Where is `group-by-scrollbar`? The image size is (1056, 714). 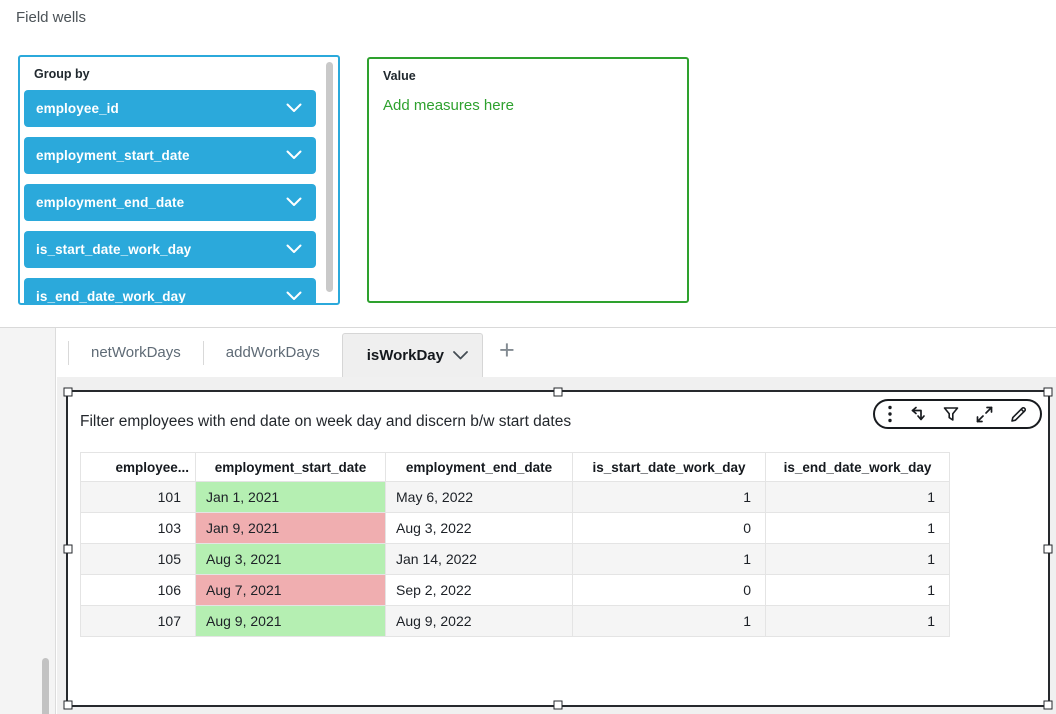 group-by-scrollbar is located at coordinates (329, 179).